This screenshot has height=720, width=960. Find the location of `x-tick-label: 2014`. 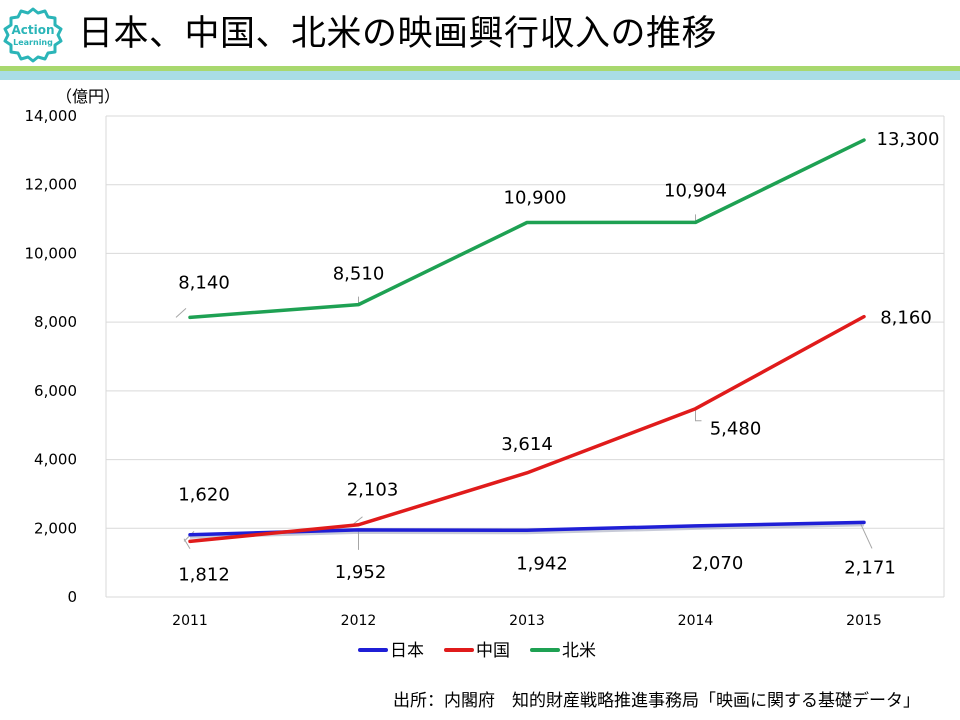

x-tick-label: 2014 is located at coordinates (696, 621).